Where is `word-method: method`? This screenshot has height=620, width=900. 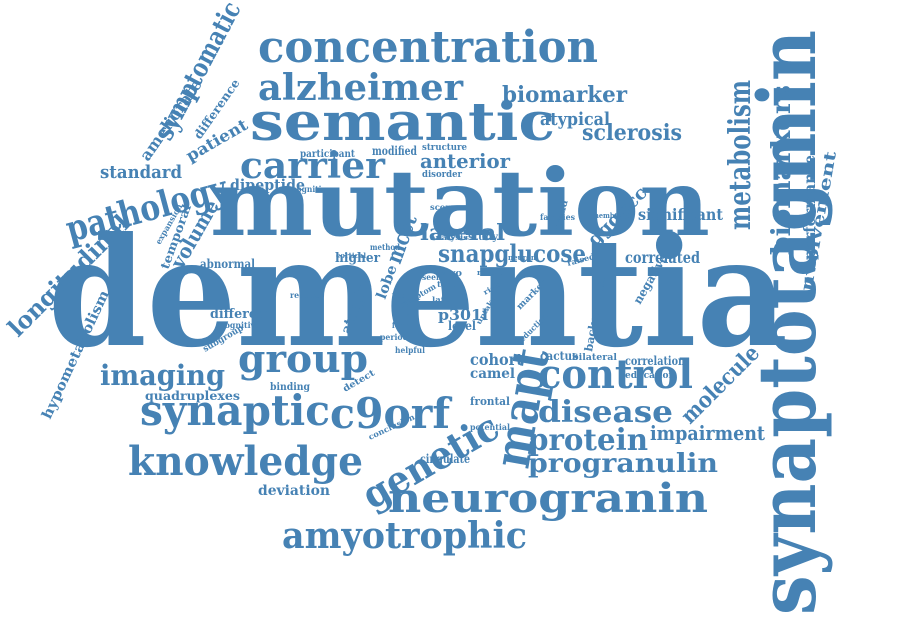
word-method: method is located at coordinates (385, 247).